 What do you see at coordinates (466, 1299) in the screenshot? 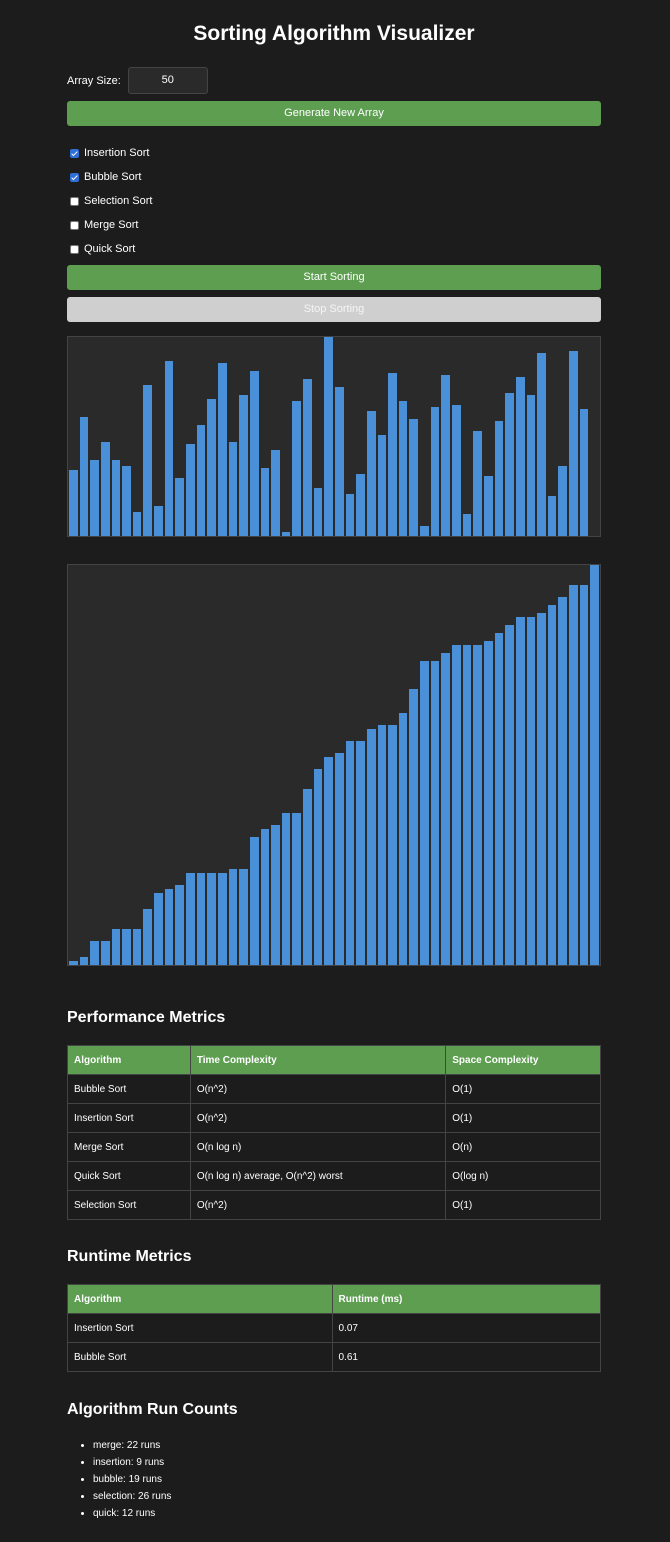
I see `column-header: Runtime (ms)` at bounding box center [466, 1299].